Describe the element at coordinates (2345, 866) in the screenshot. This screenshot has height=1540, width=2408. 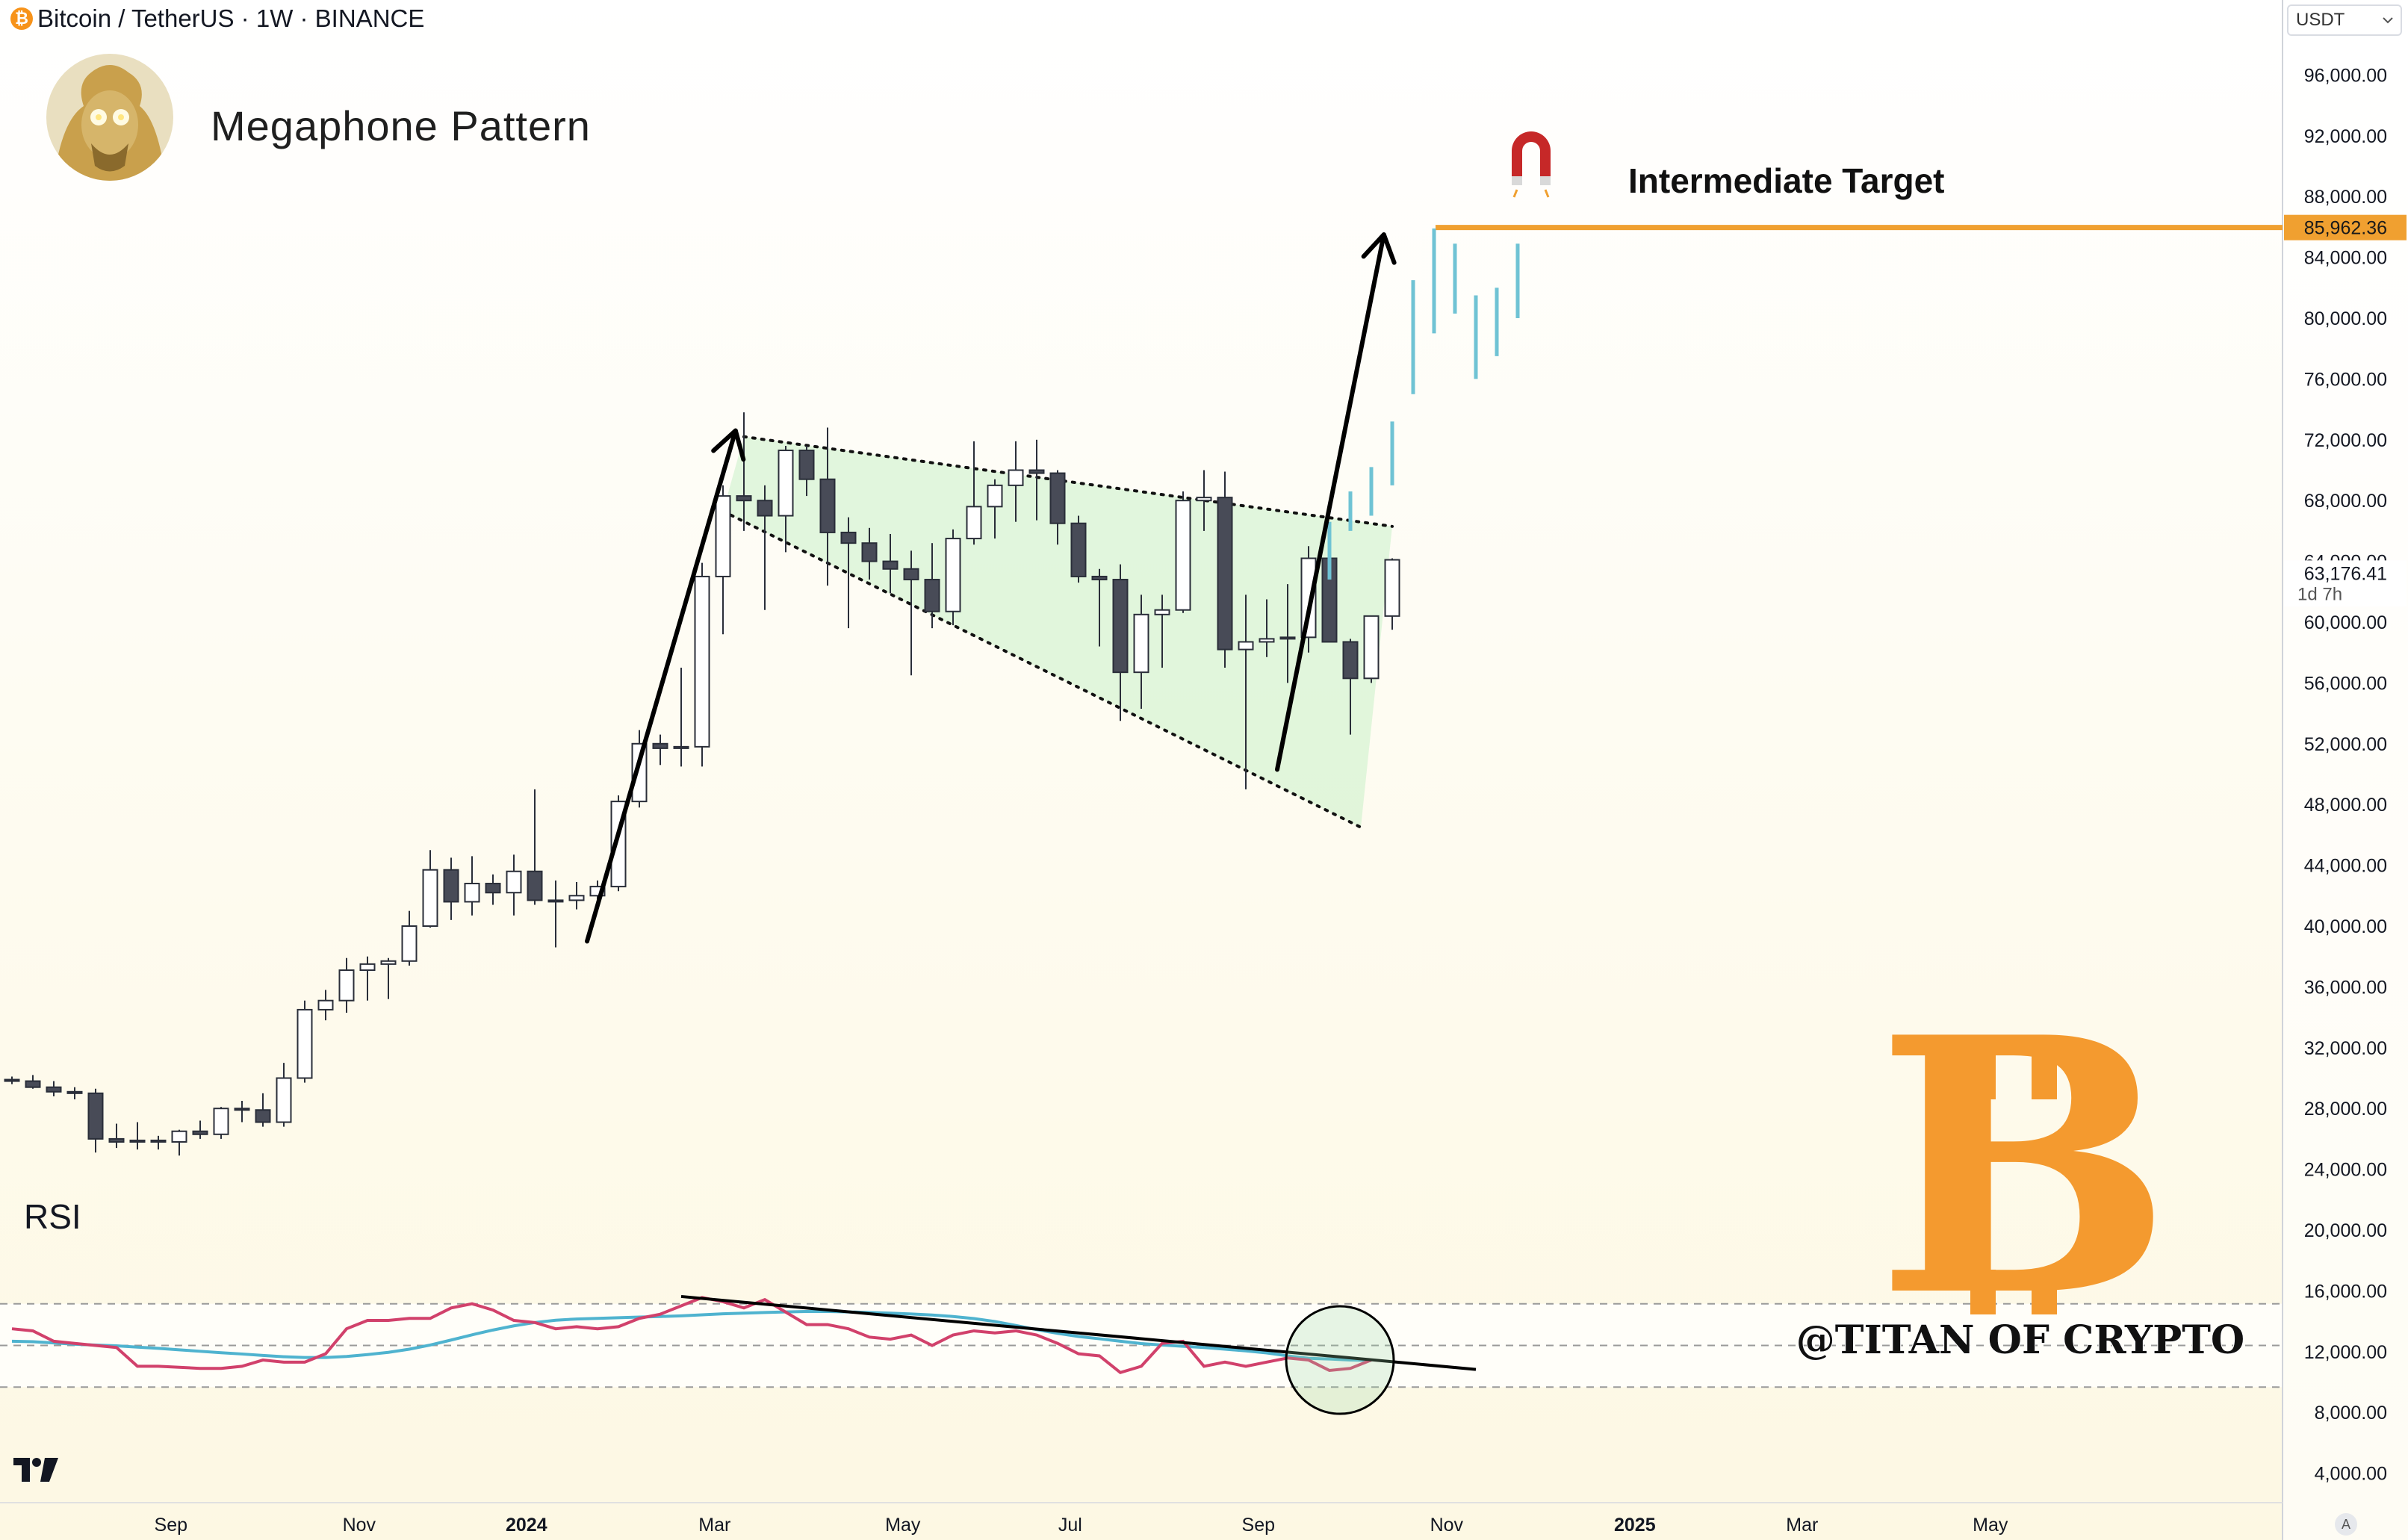
I see `y-tick-label: 44,000.00` at that location.